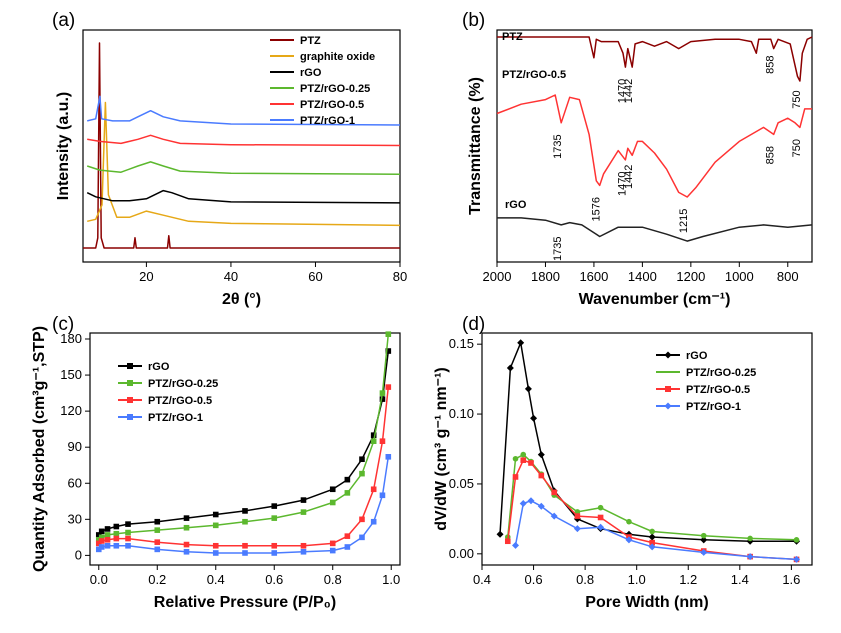 The image size is (841, 633). What do you see at coordinates (146, 276) in the screenshot?
I see `x-tick-label: 20` at bounding box center [146, 276].